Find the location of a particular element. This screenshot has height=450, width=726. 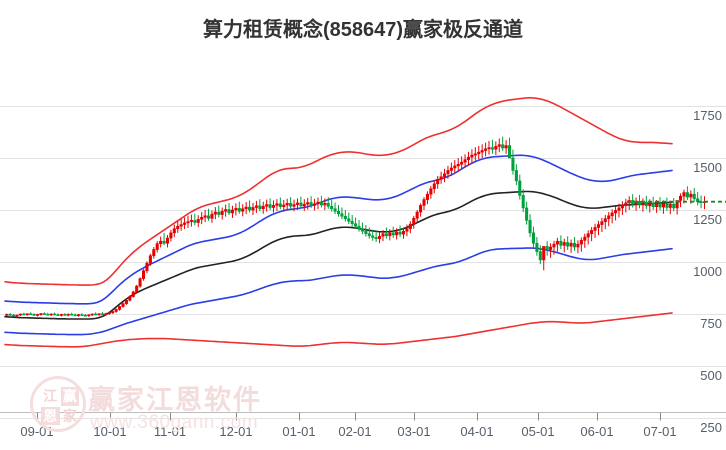

y-axis-label-1000: 1000 is located at coordinates (707, 271).